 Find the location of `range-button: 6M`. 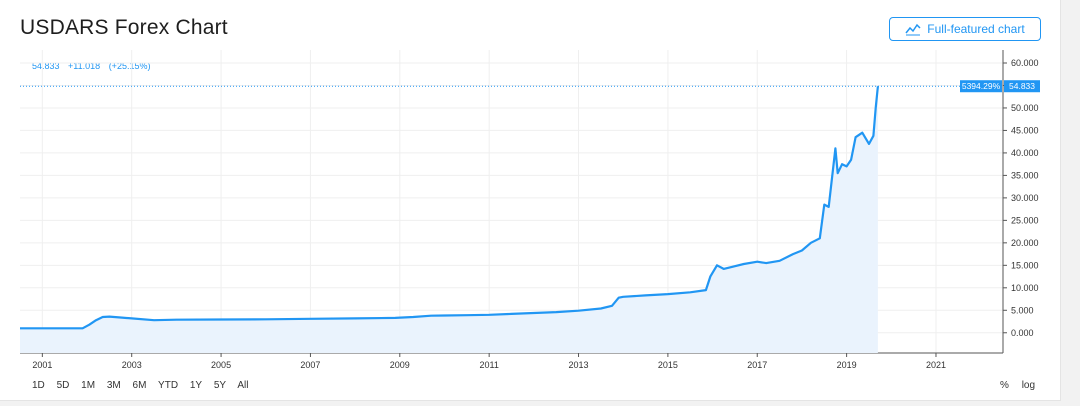

range-button: 6M is located at coordinates (139, 385).